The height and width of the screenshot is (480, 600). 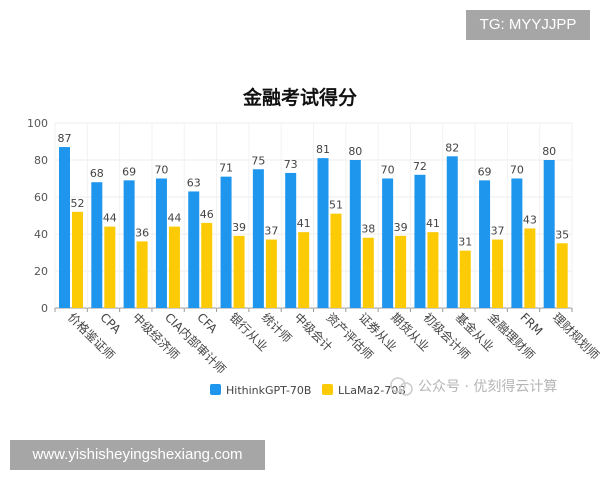 I want to click on y-tick-label: 100, so click(x=37, y=123).